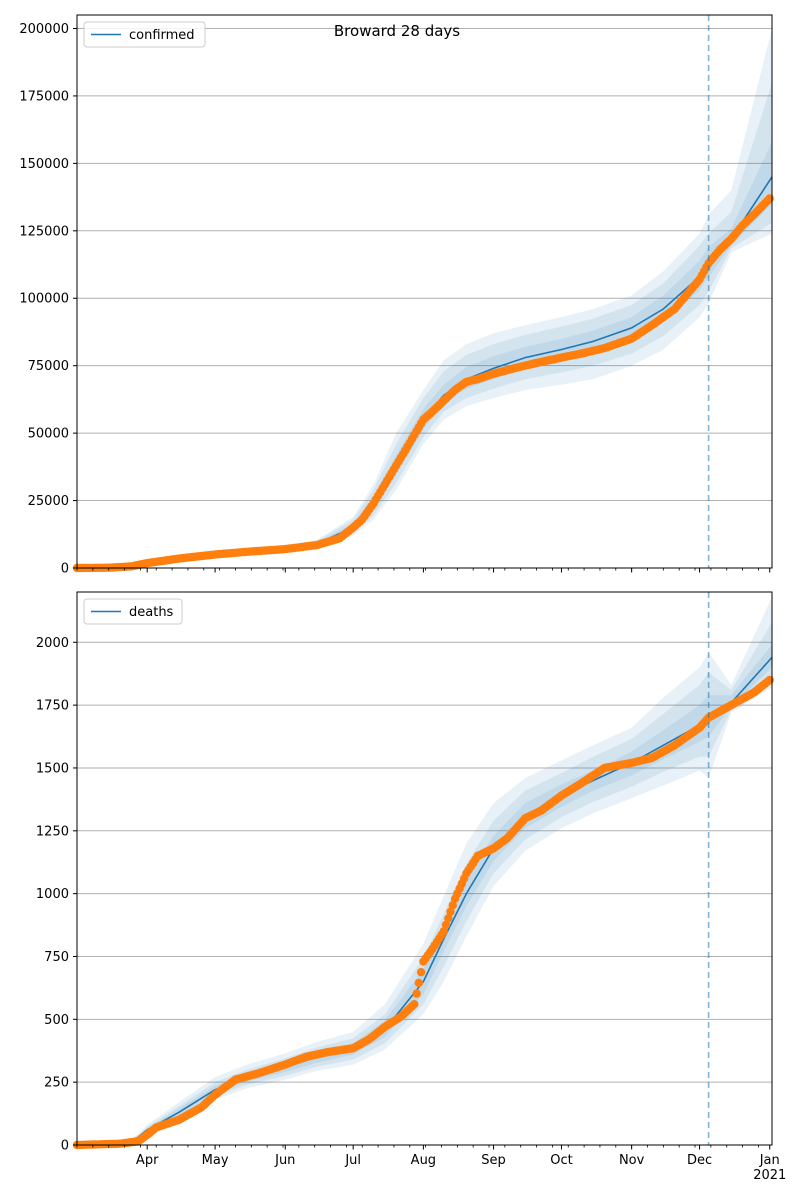 Image resolution: width=800 pixels, height=1200 pixels. Describe the element at coordinates (151, 612) in the screenshot. I see `legend-label: deaths` at that location.